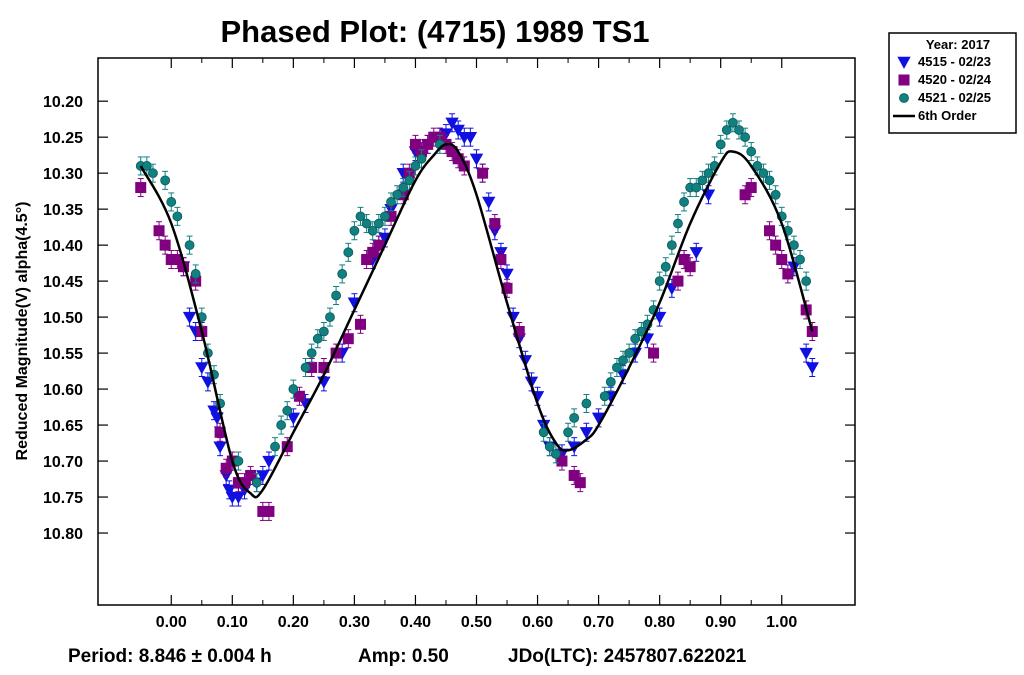 The width and height of the screenshot is (1024, 675). Describe the element at coordinates (354, 622) in the screenshot. I see `x-tick-label: 0.30` at that location.